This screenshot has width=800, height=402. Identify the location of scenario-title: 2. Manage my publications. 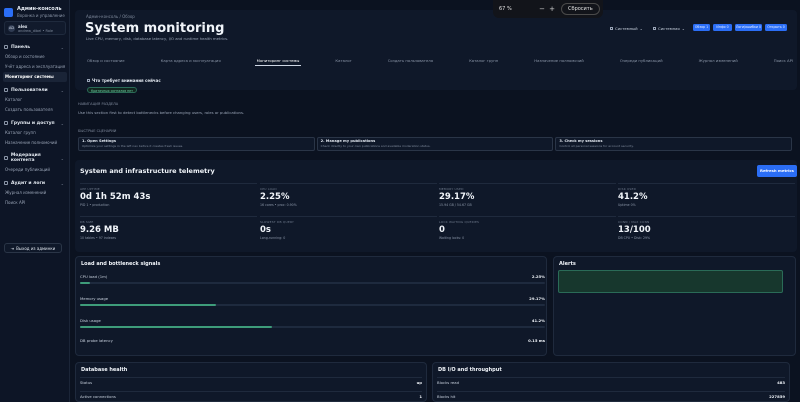
(348, 141).